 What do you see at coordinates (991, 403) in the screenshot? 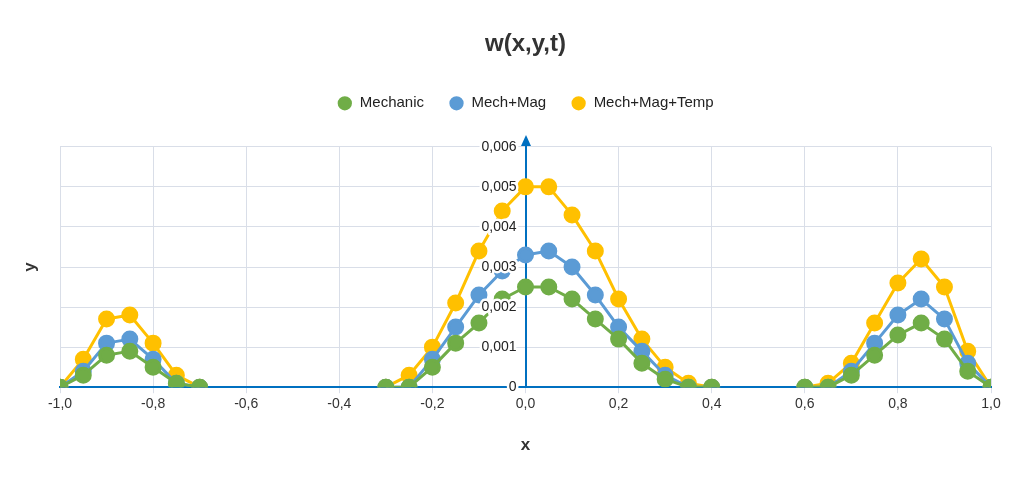
I see `x-tick-label: 1,0` at bounding box center [991, 403].